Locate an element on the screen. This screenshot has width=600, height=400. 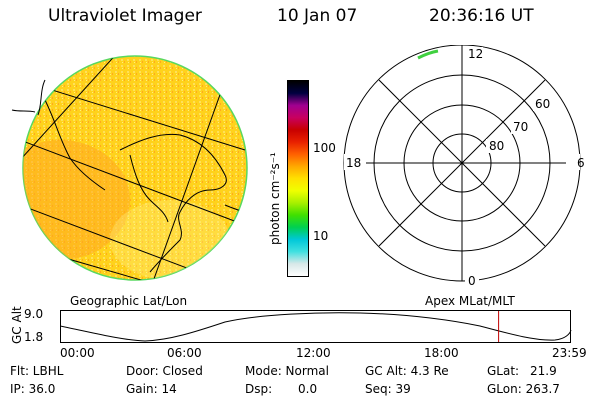
colorbar-tick-100: 100 is located at coordinates (324, 148).